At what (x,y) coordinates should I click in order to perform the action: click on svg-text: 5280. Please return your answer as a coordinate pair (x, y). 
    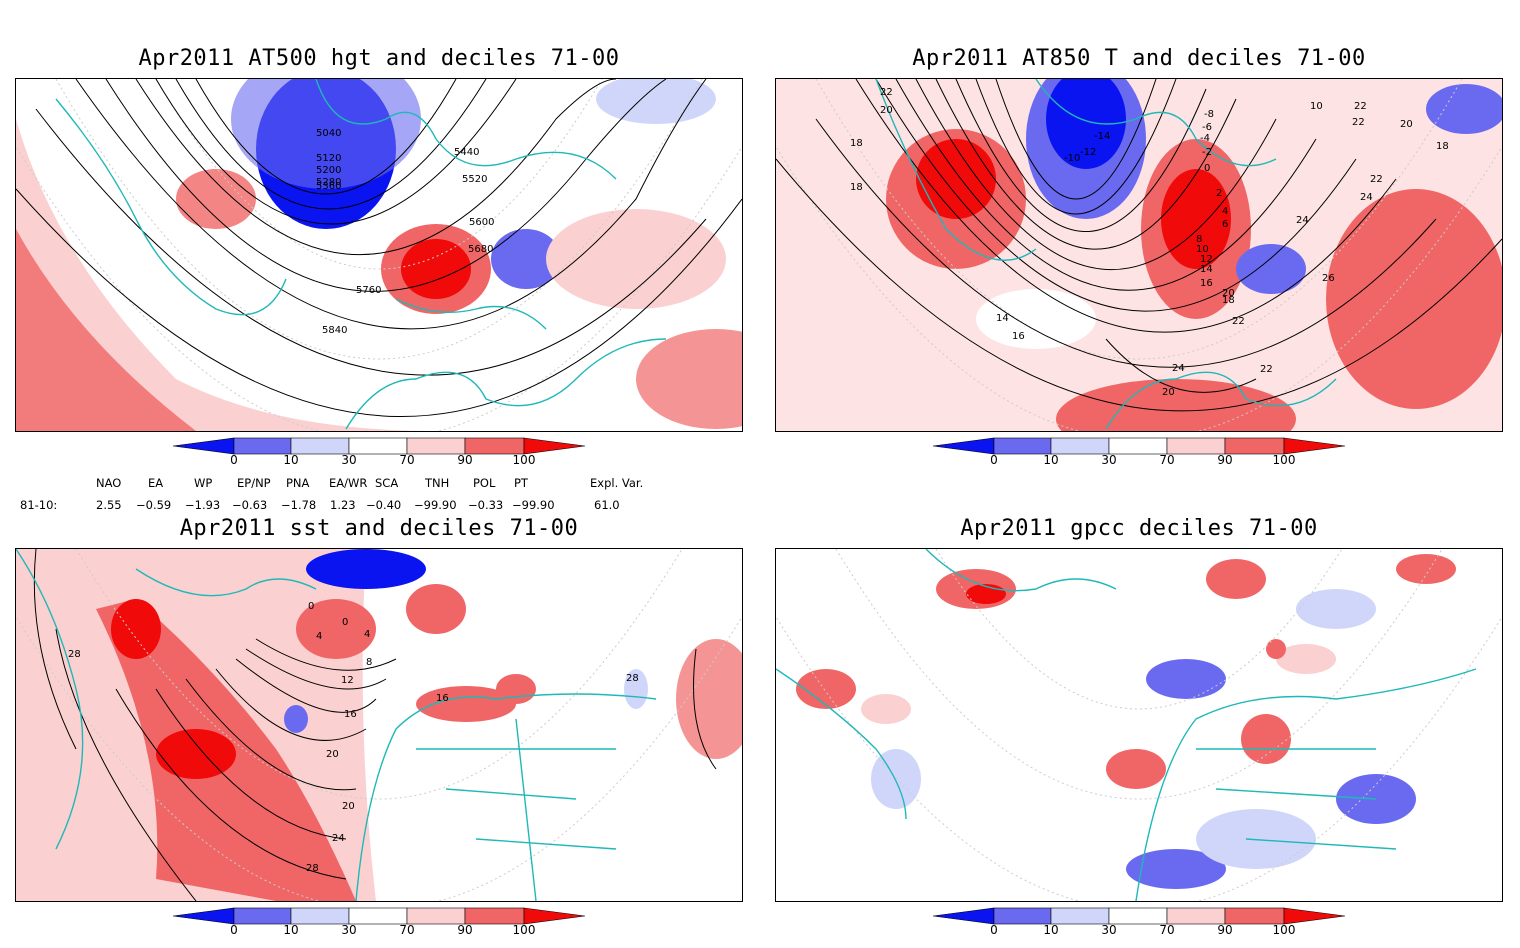
    Looking at the image, I should click on (328, 182).